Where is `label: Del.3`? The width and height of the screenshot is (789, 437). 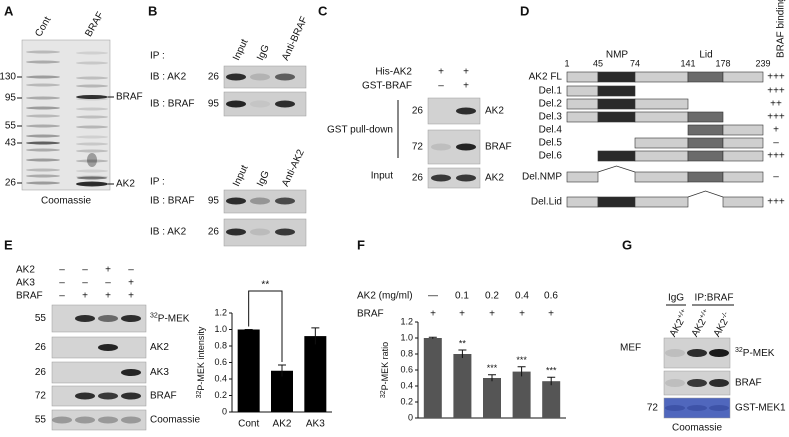 label: Del.3 is located at coordinates (551, 117).